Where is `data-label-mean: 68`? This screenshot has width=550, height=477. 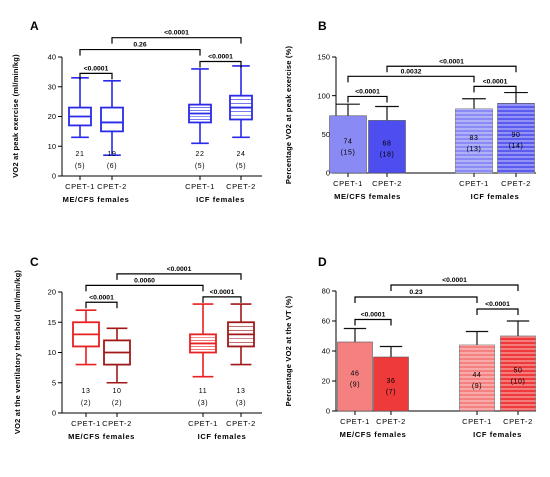
data-label-mean: 68 is located at coordinates (387, 144).